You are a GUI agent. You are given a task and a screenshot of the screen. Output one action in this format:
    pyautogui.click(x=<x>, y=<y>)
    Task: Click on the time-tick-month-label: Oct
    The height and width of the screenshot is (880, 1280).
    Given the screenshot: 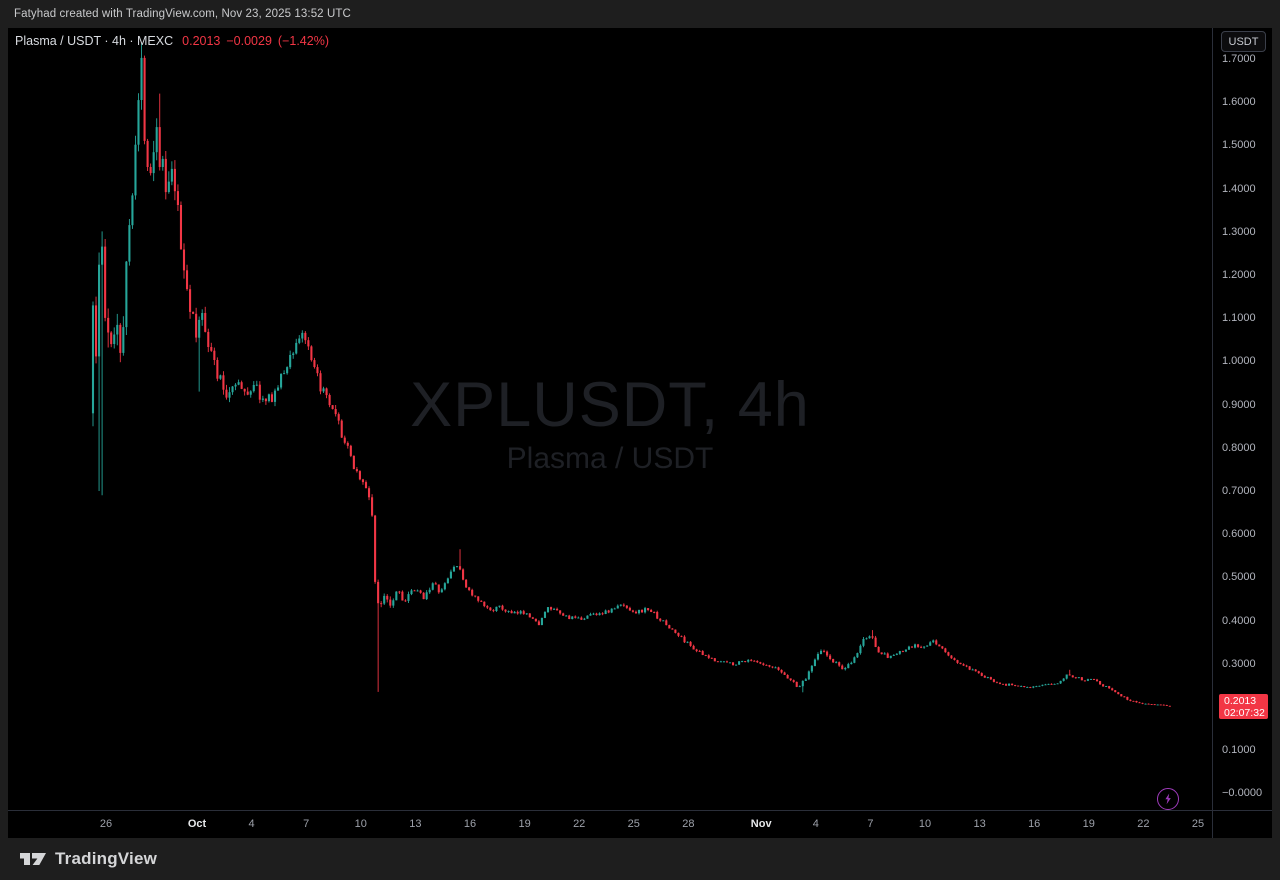 What is the action you would take?
    pyautogui.click(x=197, y=824)
    